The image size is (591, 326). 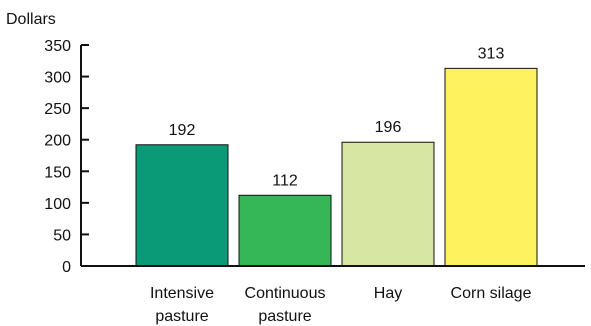 I want to click on x-tick-label-1-1: pasture, so click(x=284, y=316).